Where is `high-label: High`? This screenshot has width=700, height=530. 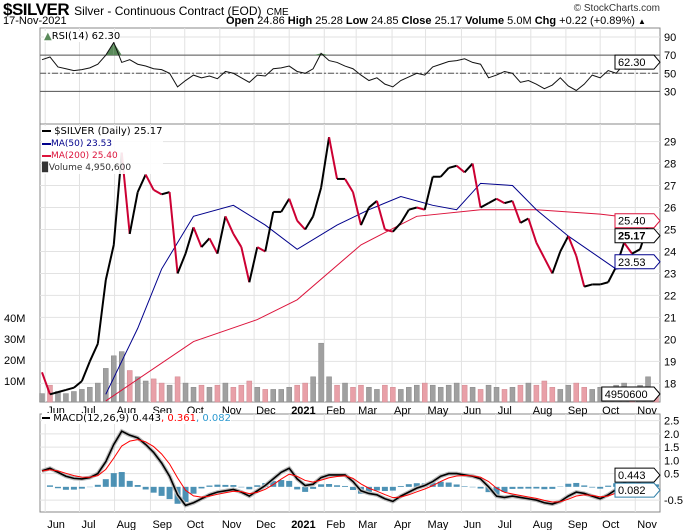
high-label: High is located at coordinates (300, 21).